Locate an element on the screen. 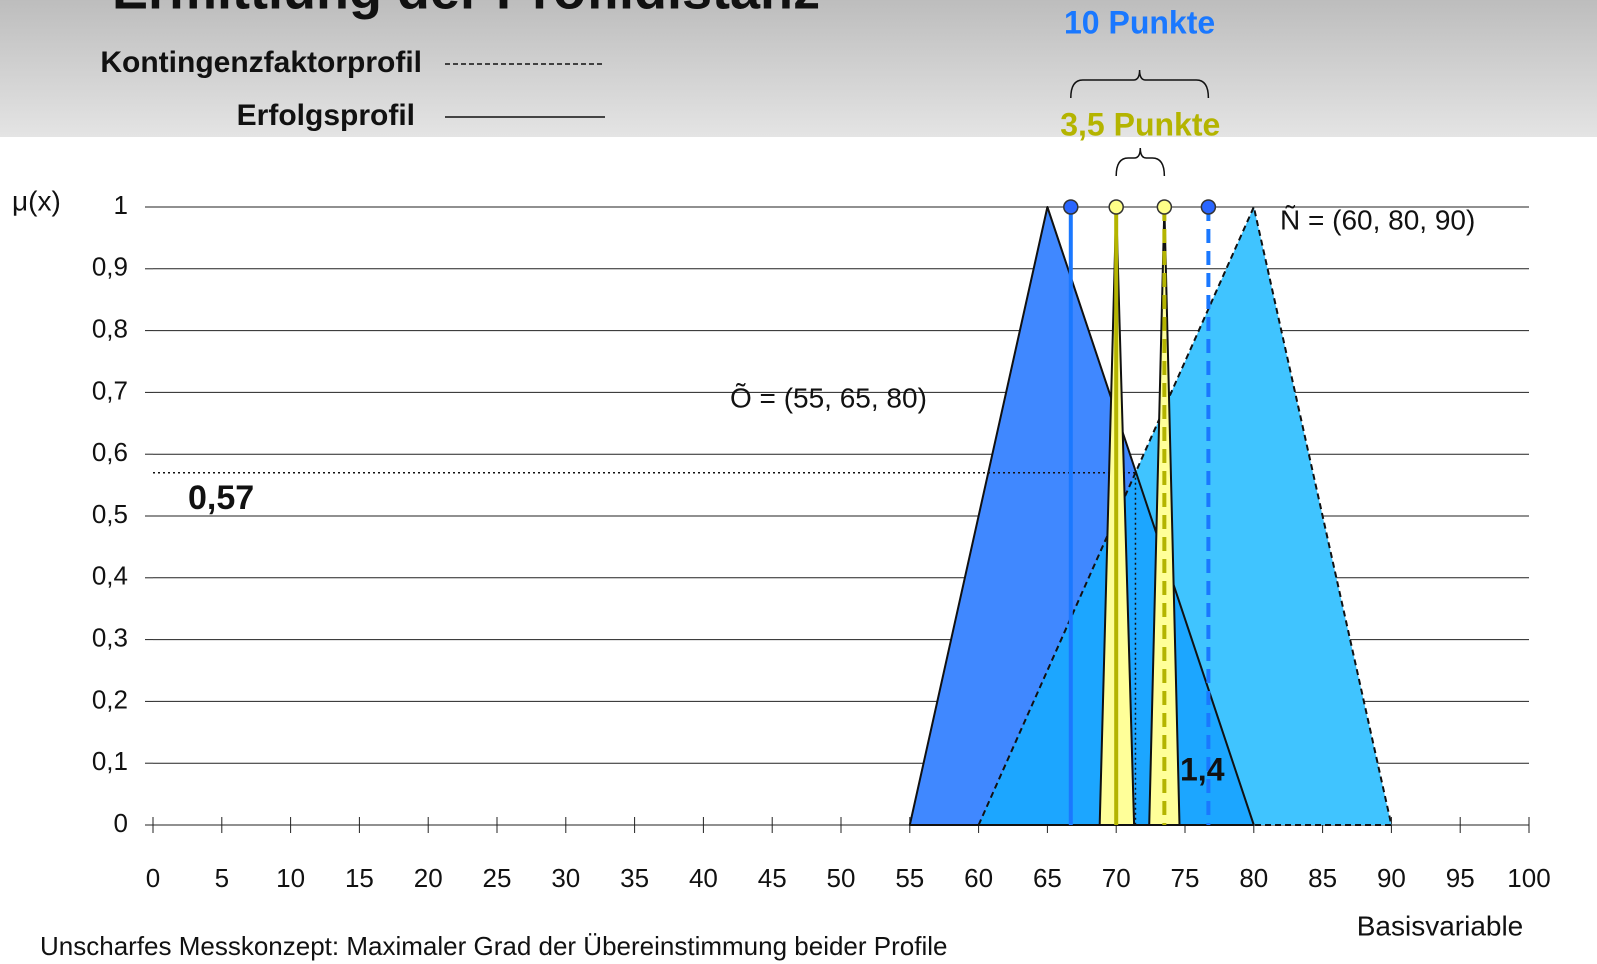 This screenshot has width=1597, height=964. y-tick-label: 0,9 is located at coordinates (110, 267).